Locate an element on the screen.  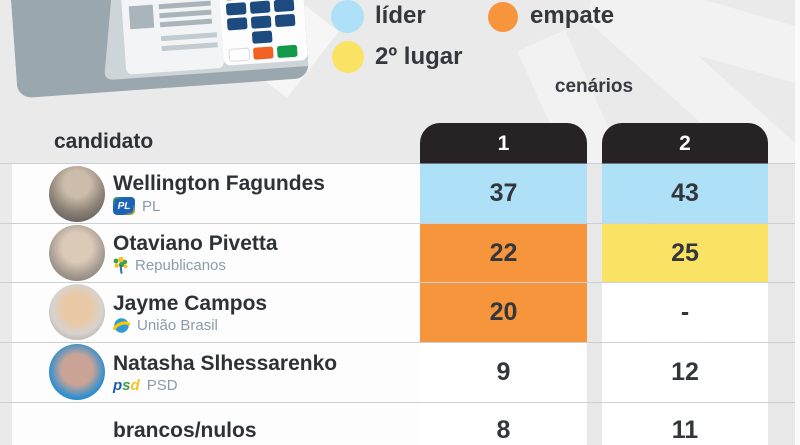
party-name: Republicanos is located at coordinates (180, 265).